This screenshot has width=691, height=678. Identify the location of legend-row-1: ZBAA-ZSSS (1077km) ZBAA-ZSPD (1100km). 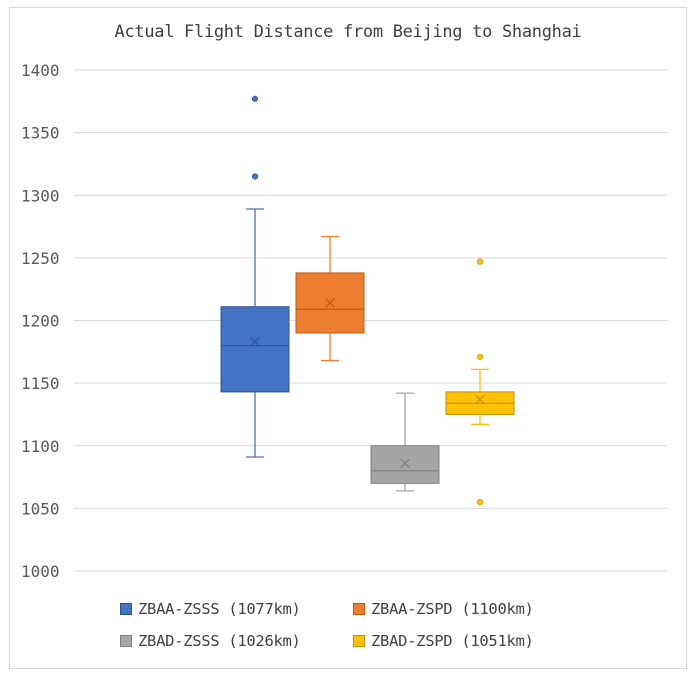
(360, 609).